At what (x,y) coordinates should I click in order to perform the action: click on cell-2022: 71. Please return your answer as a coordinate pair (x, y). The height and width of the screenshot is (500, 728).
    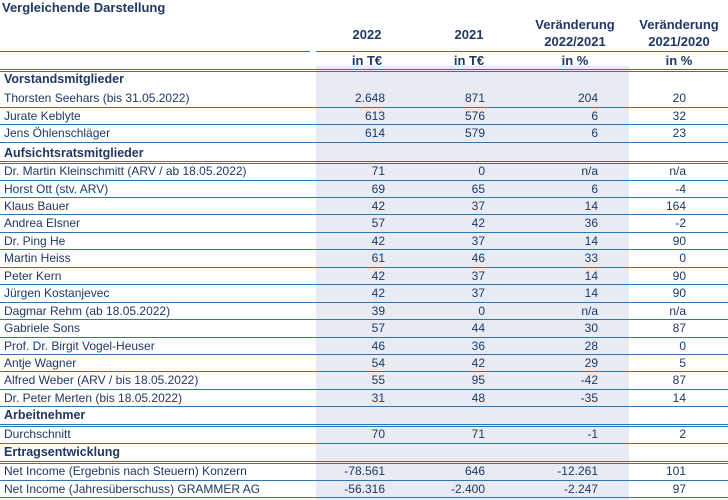
    Looking at the image, I should click on (378, 171).